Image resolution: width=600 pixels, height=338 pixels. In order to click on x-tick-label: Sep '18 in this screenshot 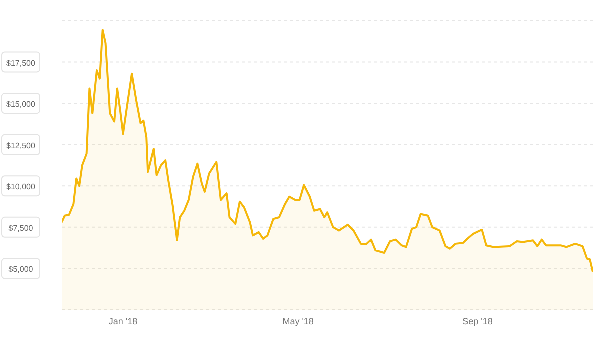, I will do `click(477, 321)`.